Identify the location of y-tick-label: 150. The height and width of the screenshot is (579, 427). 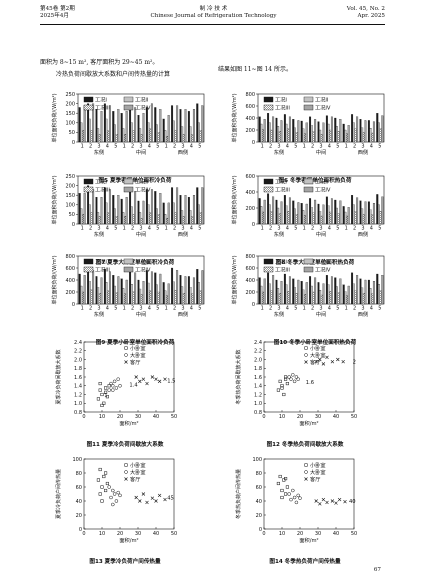
(70, 196).